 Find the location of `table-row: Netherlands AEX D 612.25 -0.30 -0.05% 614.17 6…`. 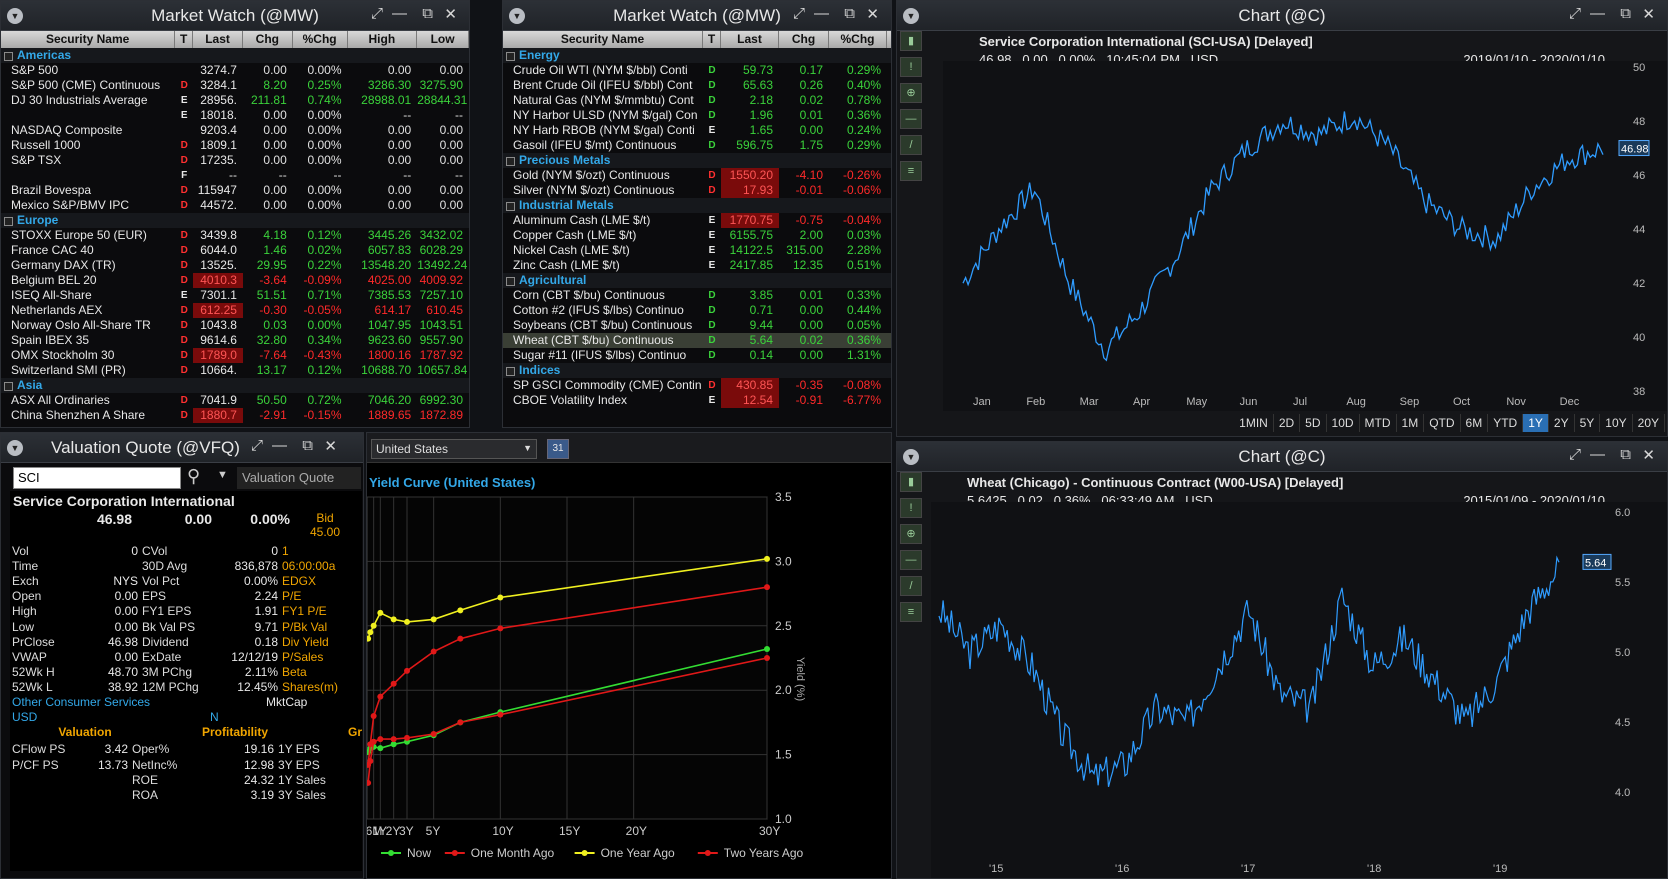

table-row: Netherlands AEX D 612.25 -0.30 -0.05% 614.17 6… is located at coordinates (235, 310).